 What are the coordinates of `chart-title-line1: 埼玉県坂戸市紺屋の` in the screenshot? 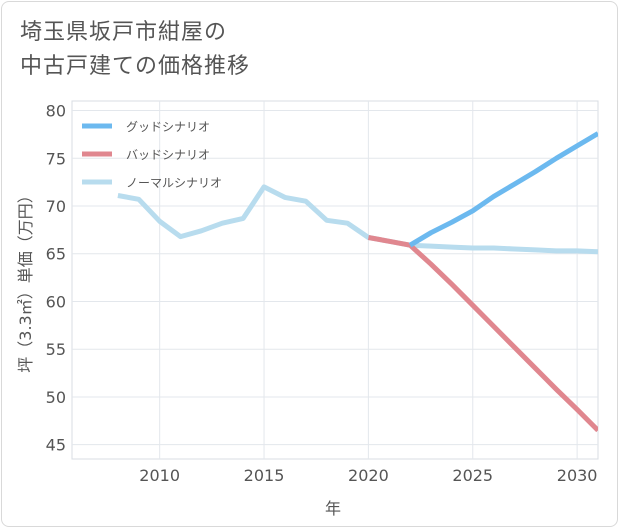 It's located at (124, 32).